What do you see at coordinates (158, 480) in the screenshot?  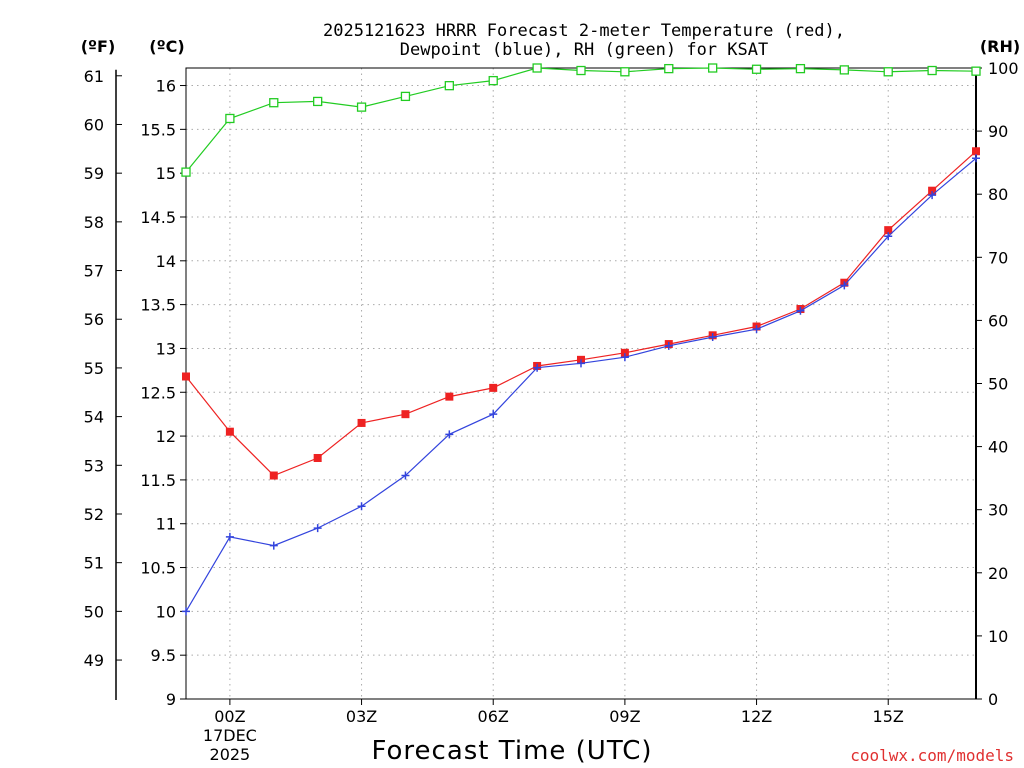 I see `celsius-tick-label: 11.5` at bounding box center [158, 480].